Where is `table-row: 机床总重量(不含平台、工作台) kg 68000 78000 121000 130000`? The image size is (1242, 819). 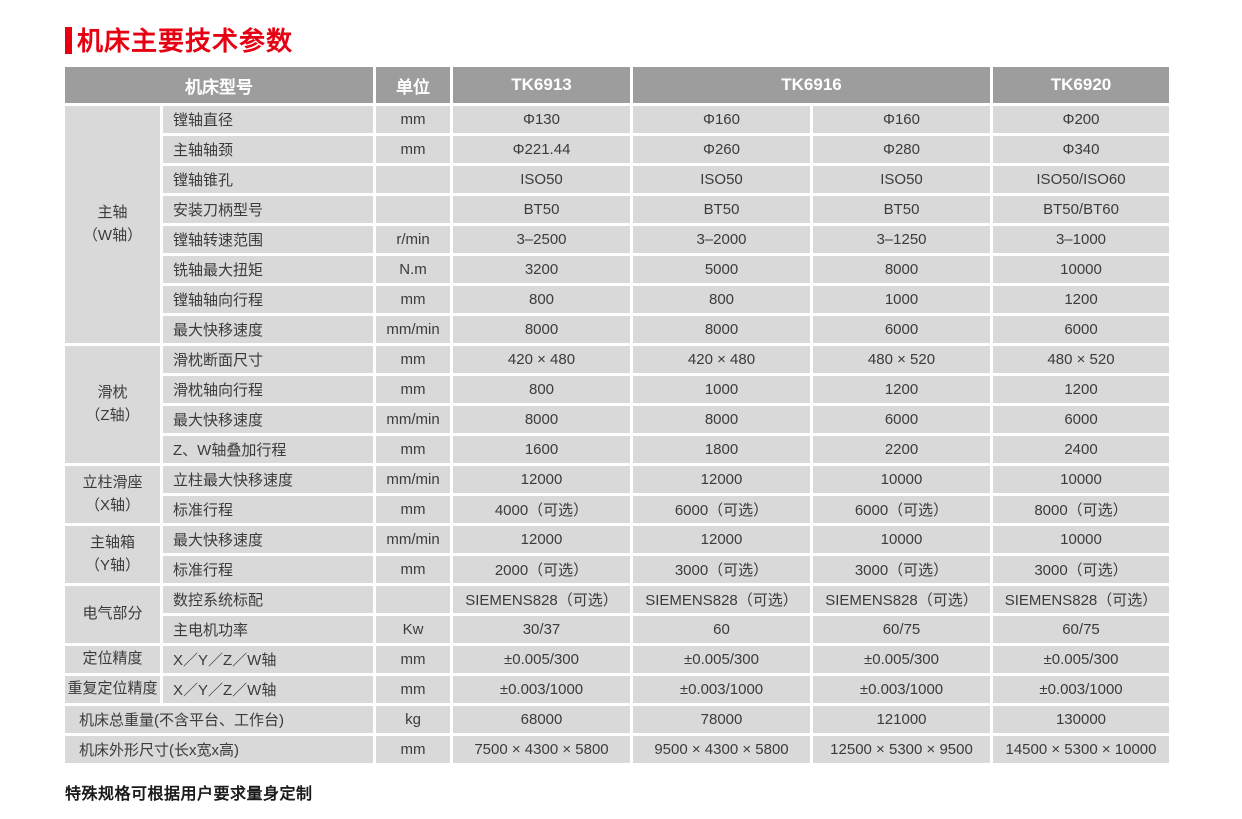
table-row: 机床总重量(不含平台、工作台) kg 68000 78000 121000 130000 is located at coordinates (617, 719).